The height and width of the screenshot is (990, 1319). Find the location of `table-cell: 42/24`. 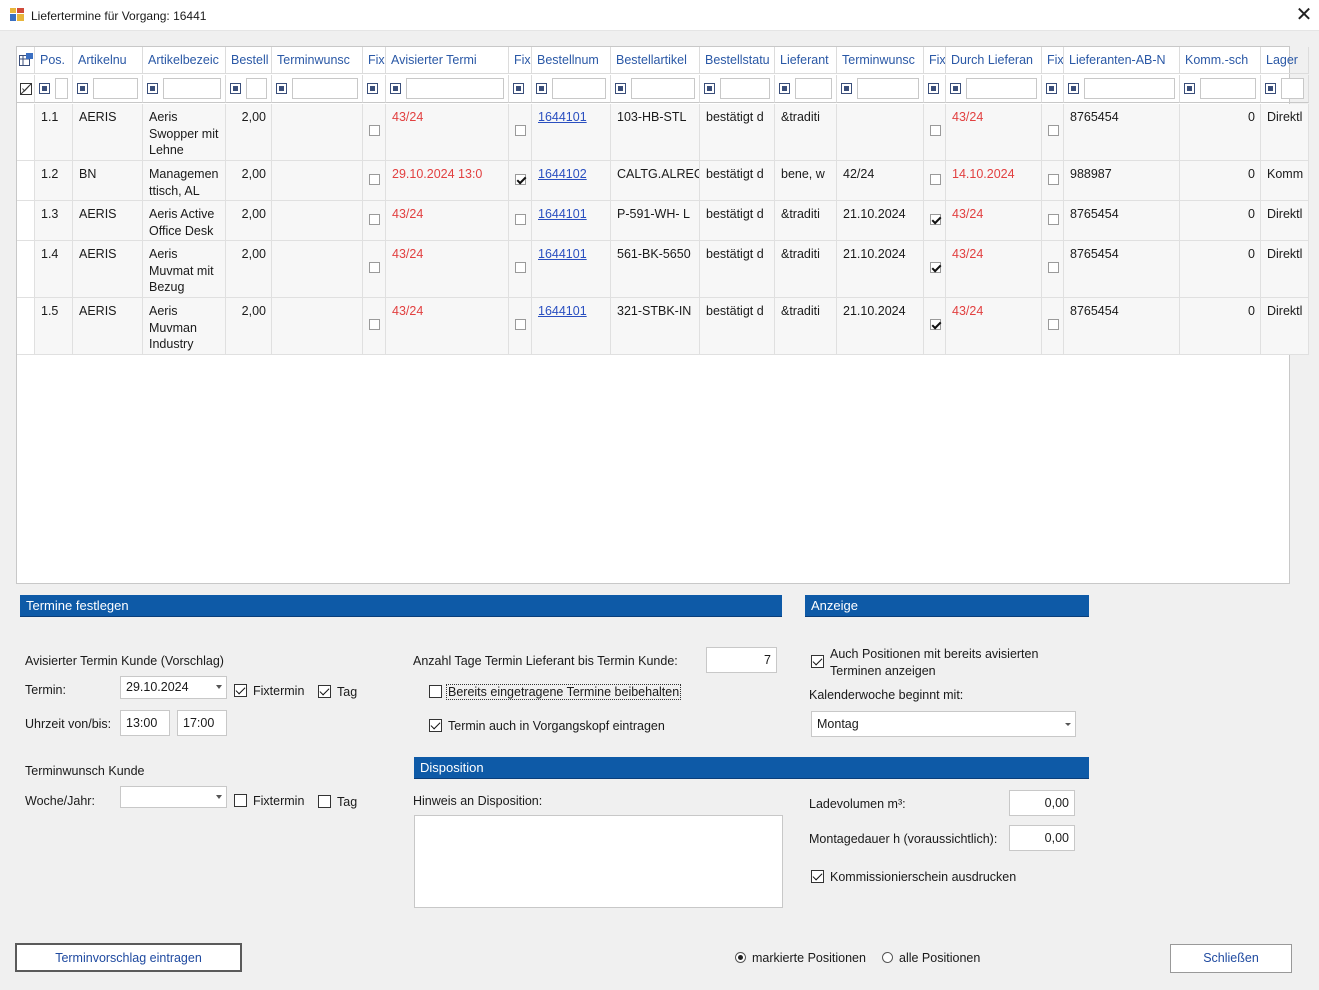

table-cell: 42/24 is located at coordinates (880, 181).